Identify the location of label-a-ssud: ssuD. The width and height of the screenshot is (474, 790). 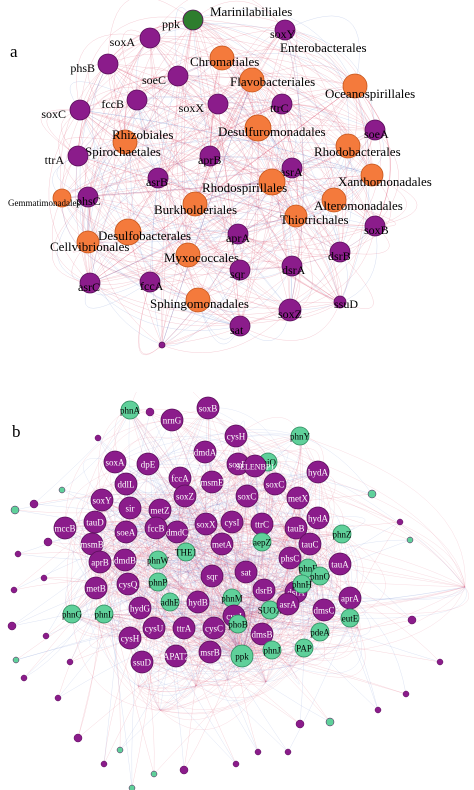
(346, 304).